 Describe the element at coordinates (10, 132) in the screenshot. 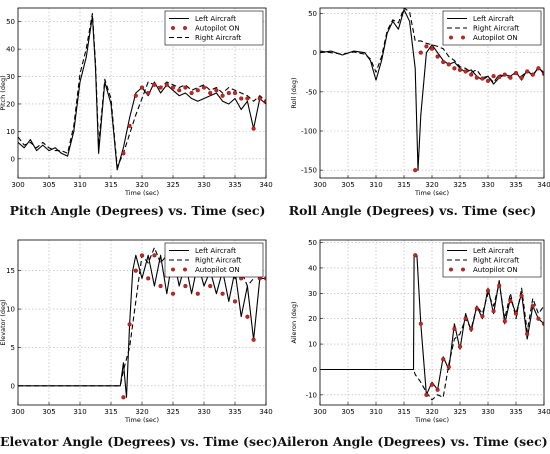

I see `y-tick-label: 10` at that location.